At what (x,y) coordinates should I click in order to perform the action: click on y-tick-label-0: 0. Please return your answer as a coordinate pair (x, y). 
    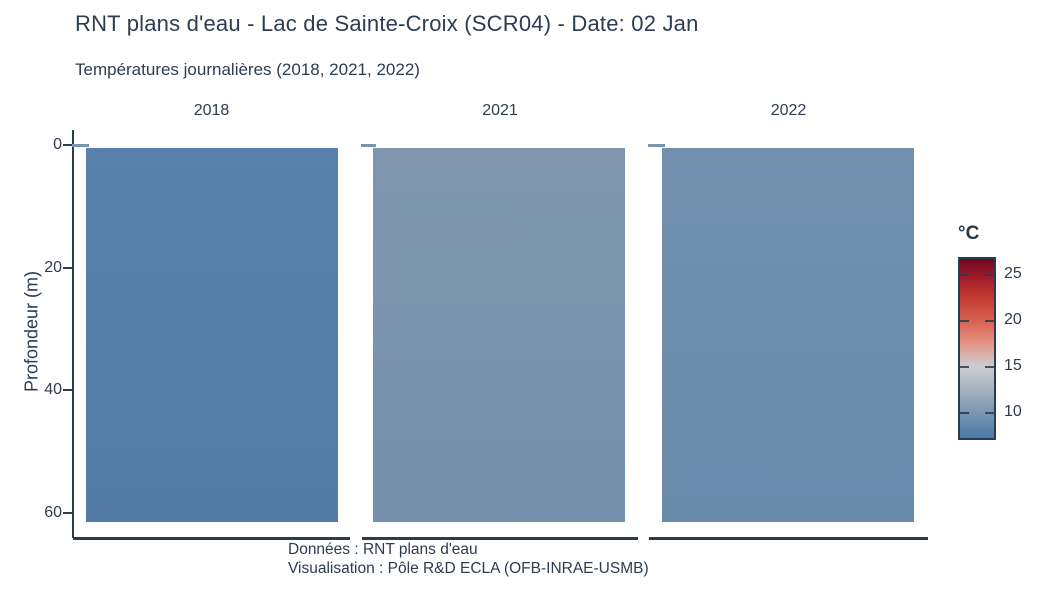
    Looking at the image, I should click on (57, 144).